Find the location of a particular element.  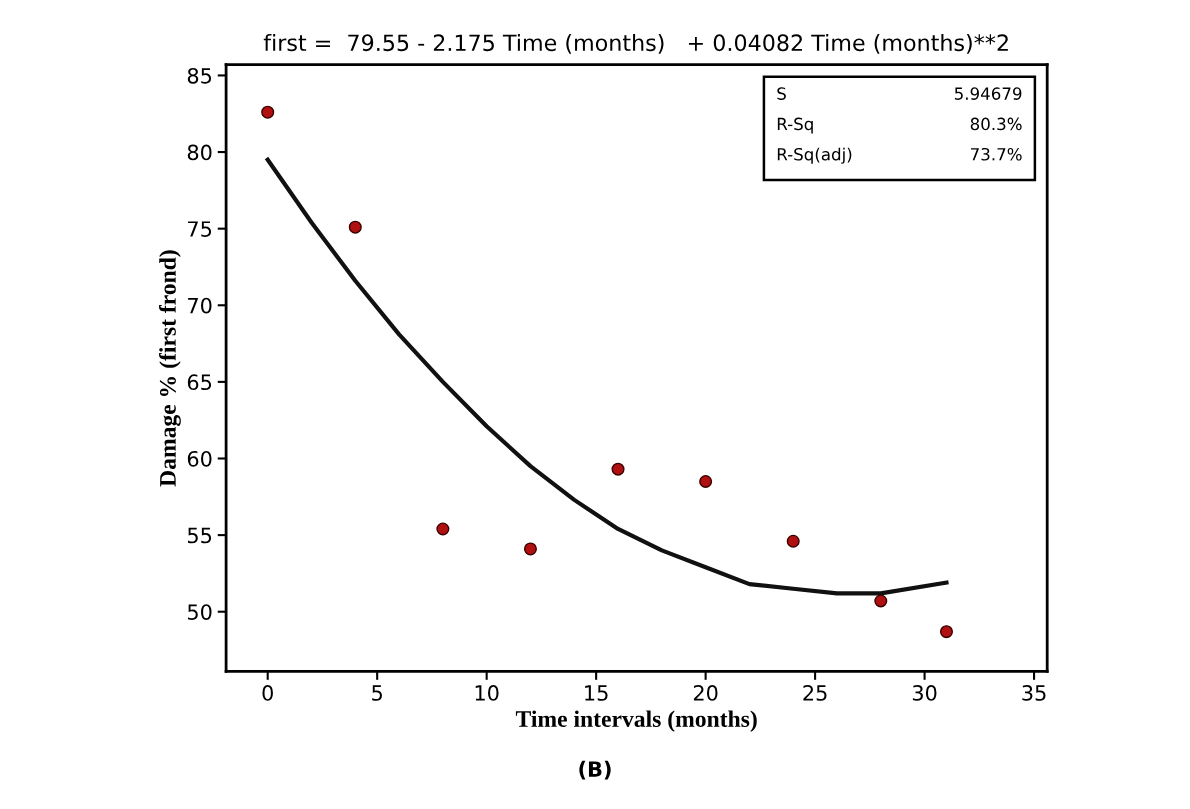

x-tick-label: 20 is located at coordinates (705, 693).